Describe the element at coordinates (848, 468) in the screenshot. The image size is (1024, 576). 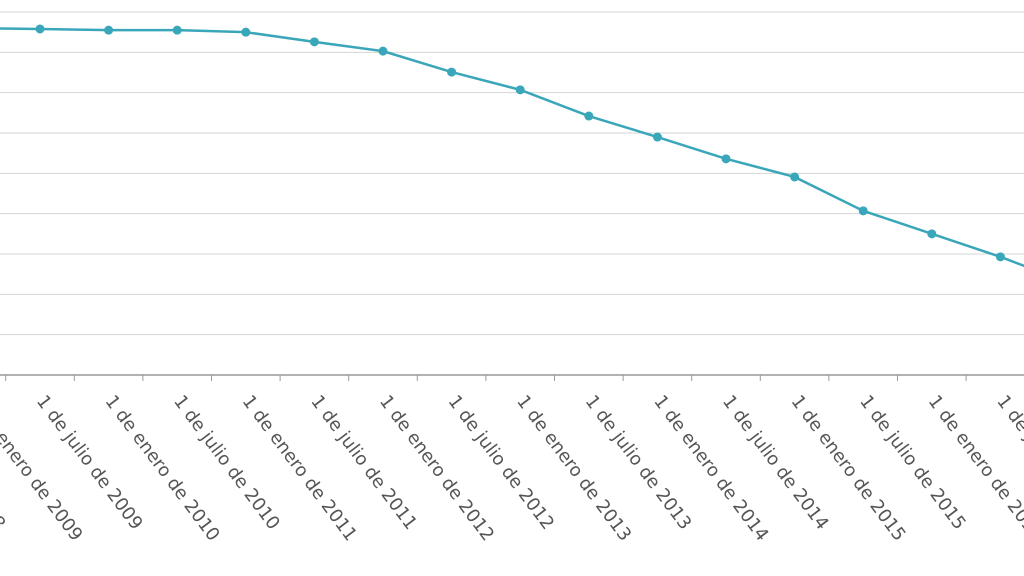
I see `x-tick-label: 1 de enero de 2015` at that location.